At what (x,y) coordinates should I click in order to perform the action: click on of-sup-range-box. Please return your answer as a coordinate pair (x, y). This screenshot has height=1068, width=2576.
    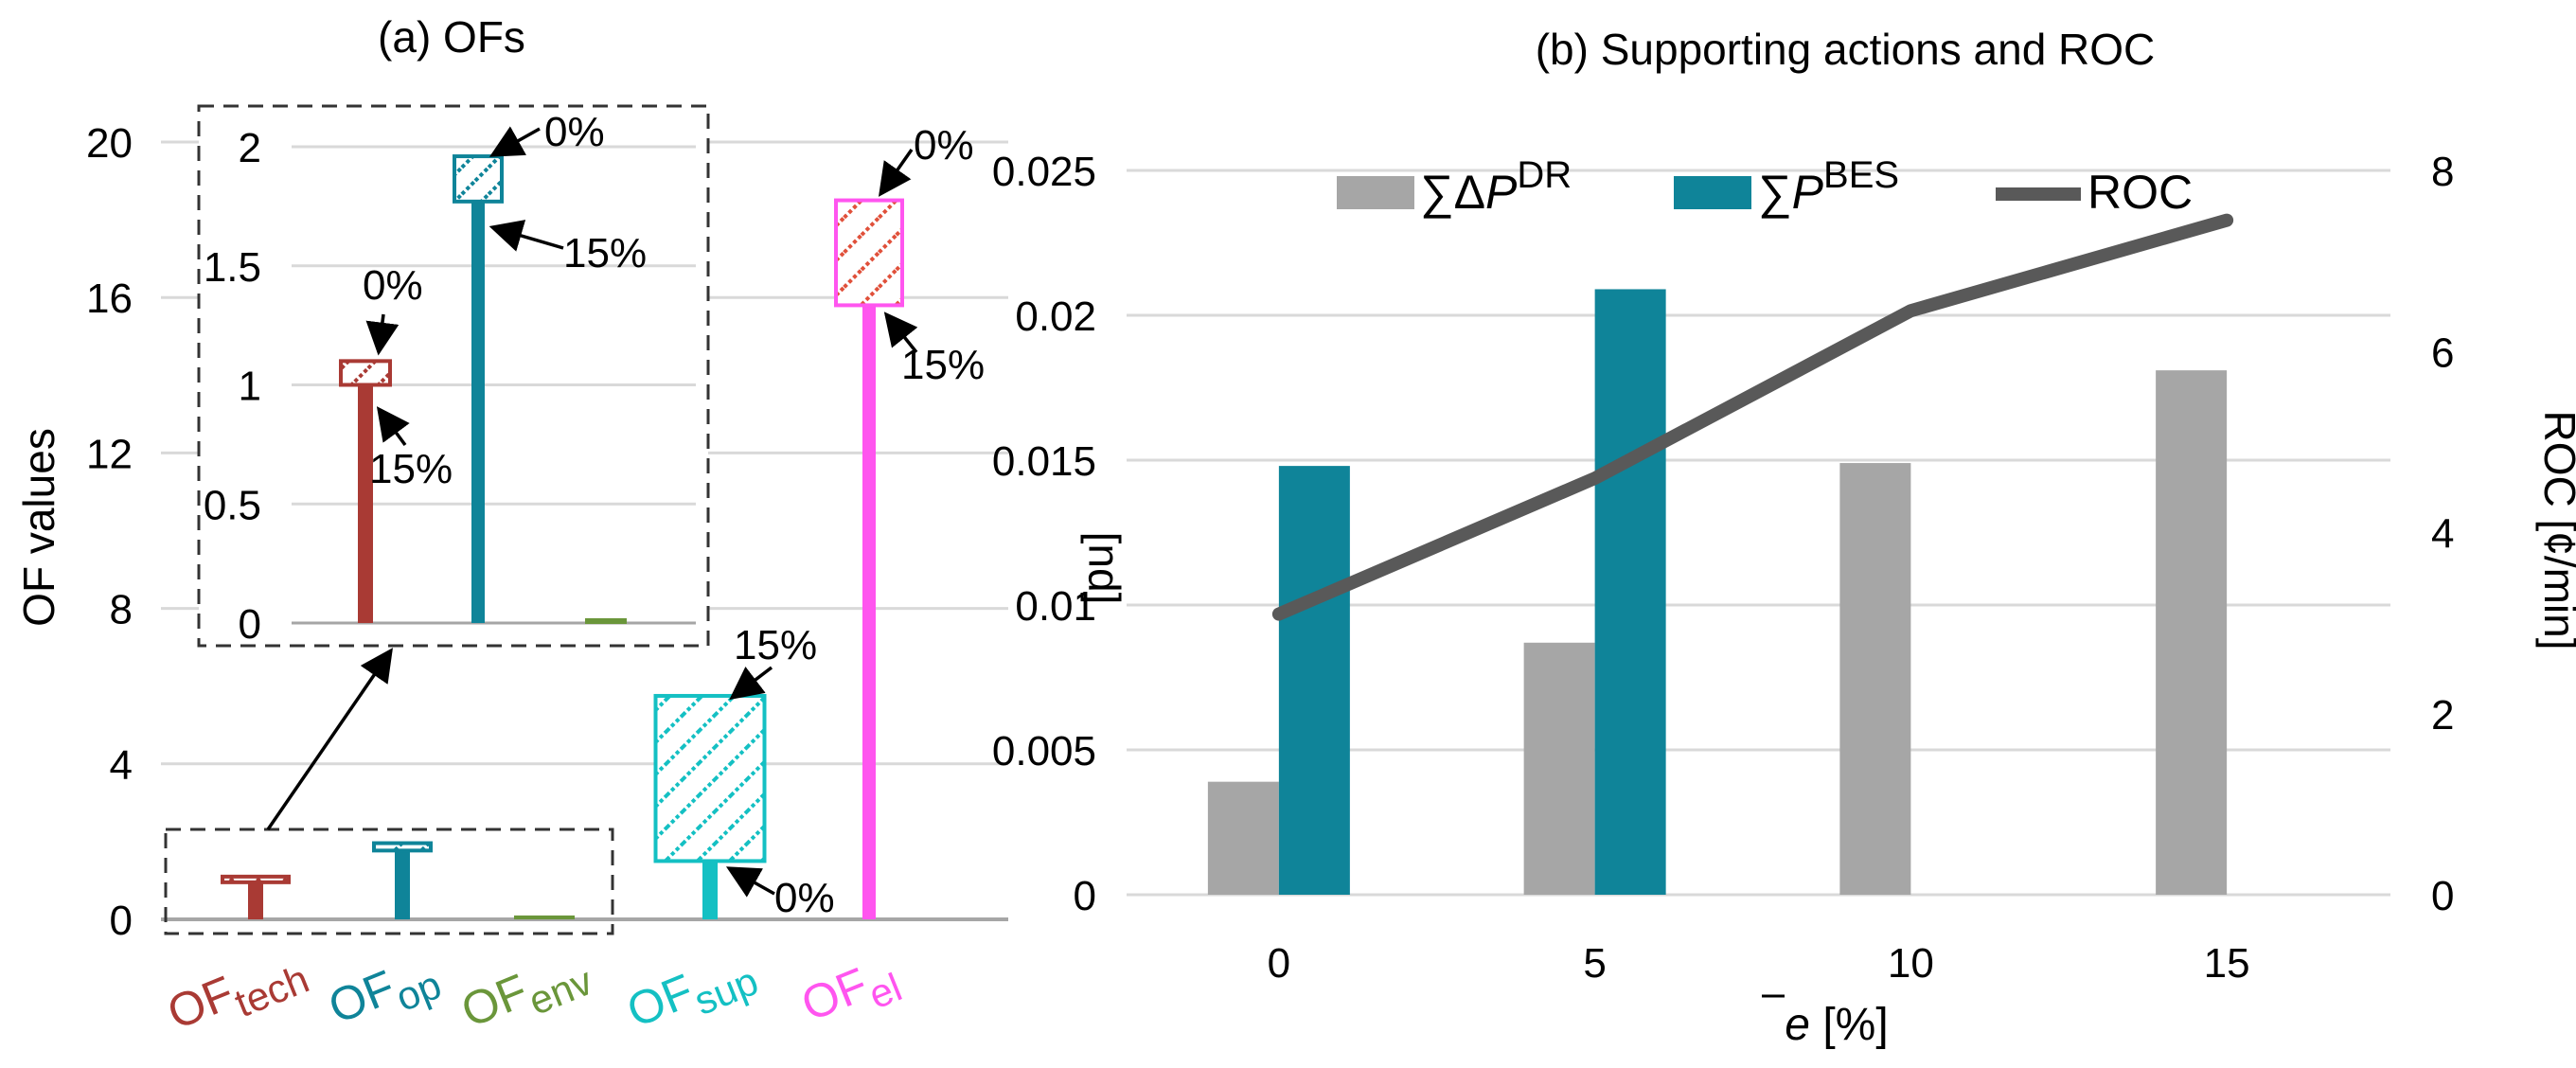
    Looking at the image, I should click on (710, 778).